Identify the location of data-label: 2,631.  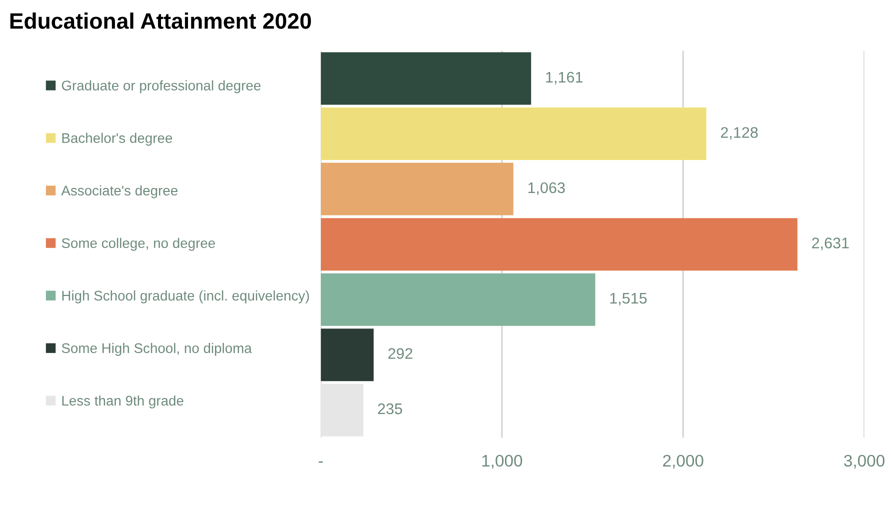
(830, 244).